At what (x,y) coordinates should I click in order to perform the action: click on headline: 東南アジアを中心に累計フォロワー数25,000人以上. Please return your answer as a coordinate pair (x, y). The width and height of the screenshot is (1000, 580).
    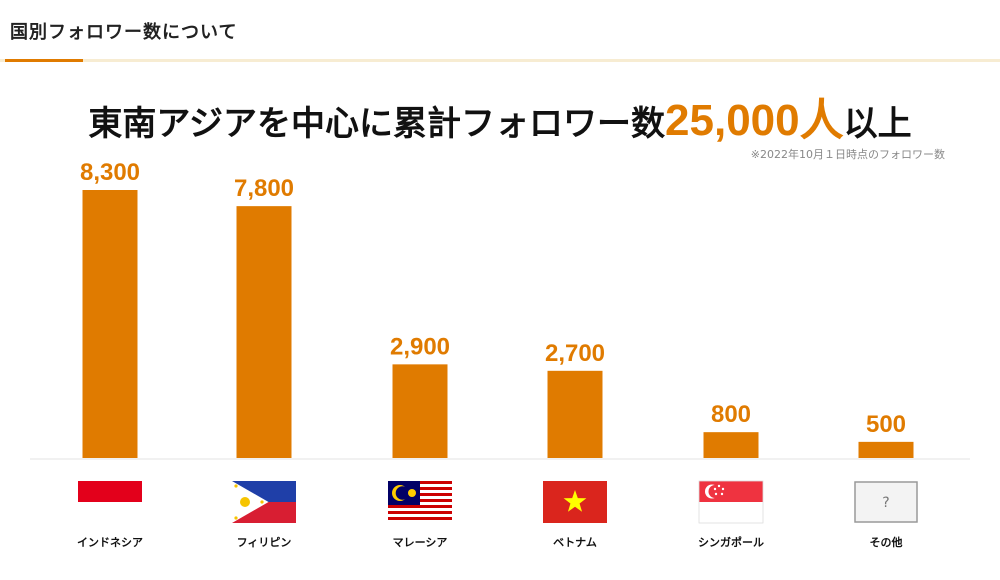
    Looking at the image, I should click on (500, 116).